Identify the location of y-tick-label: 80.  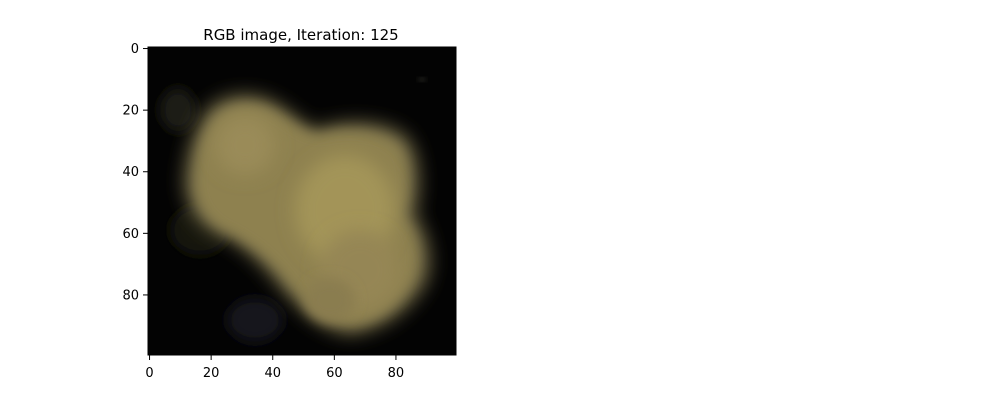
(130, 295).